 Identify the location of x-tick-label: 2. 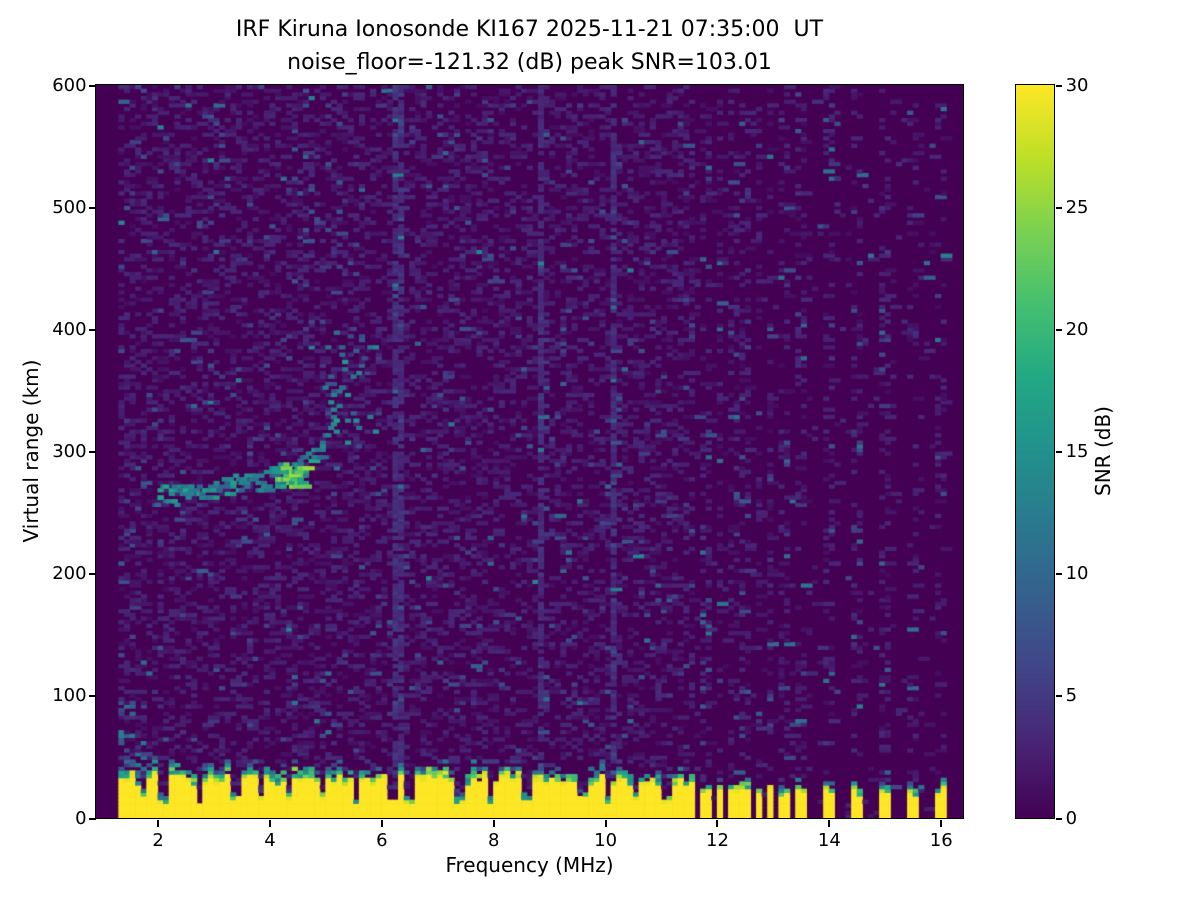
(158, 840).